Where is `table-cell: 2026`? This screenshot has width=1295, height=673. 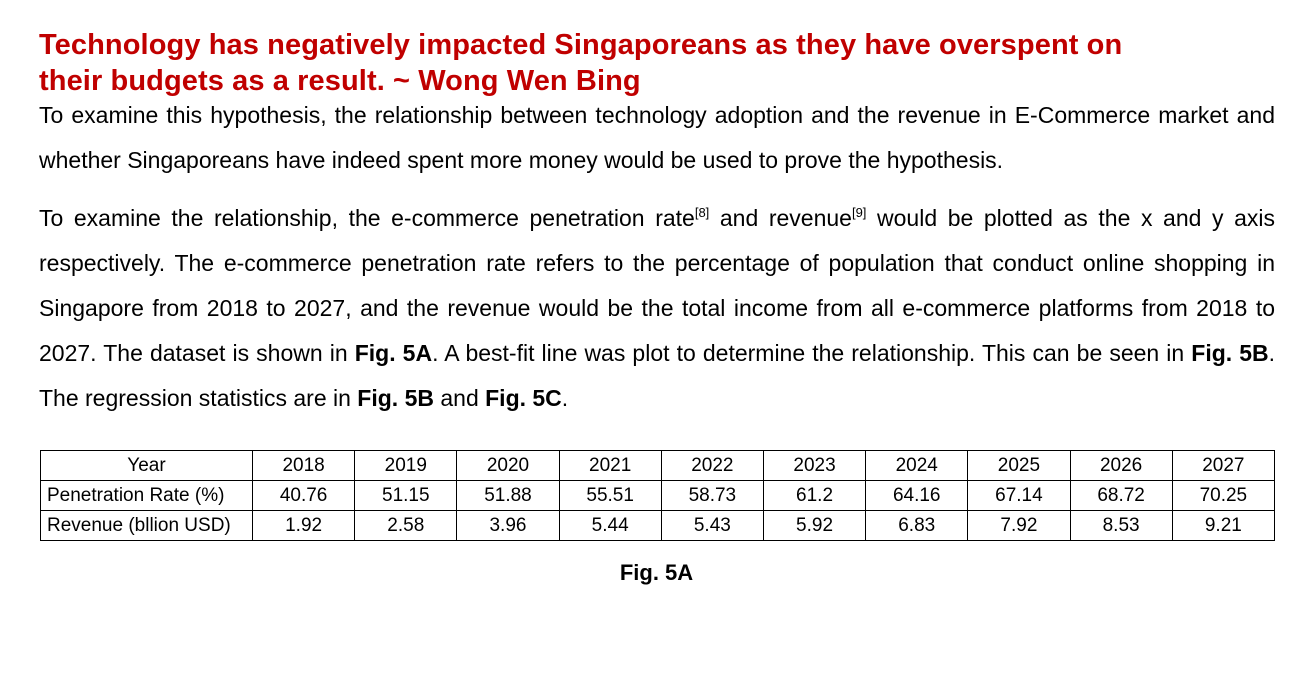 table-cell: 2026 is located at coordinates (1121, 465).